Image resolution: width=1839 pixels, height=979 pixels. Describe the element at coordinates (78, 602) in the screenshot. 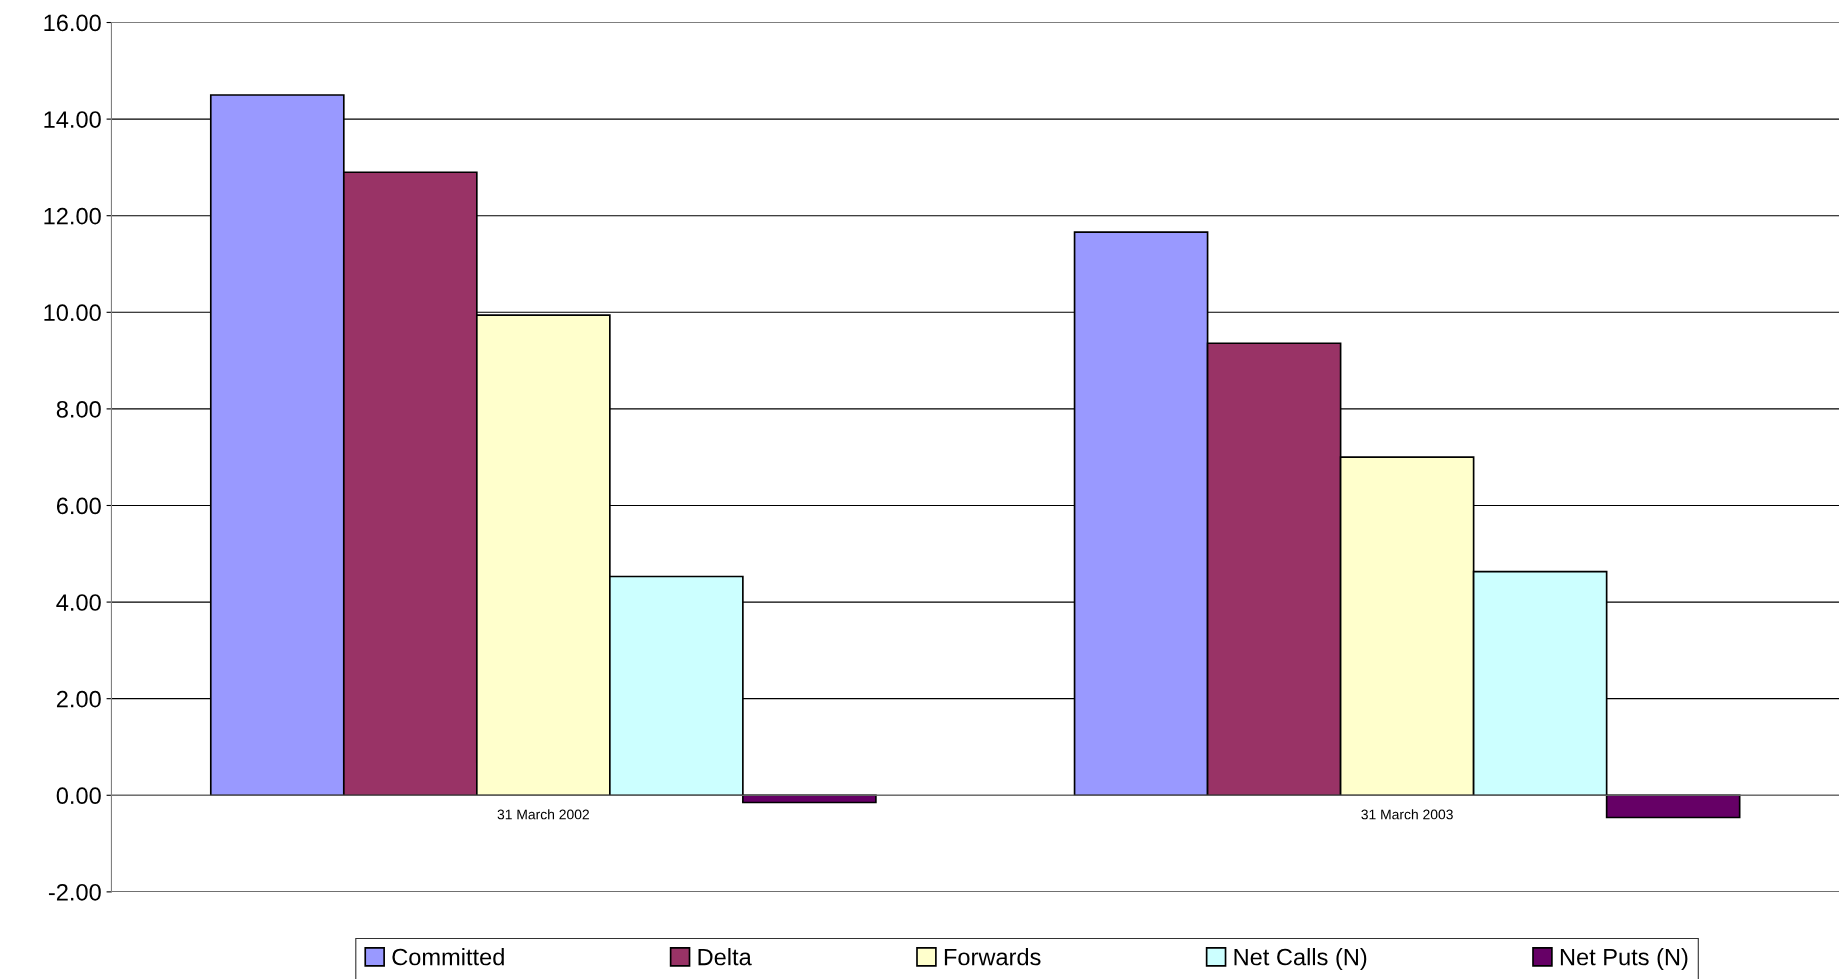

I see `y-tick-label: 4.00` at that location.